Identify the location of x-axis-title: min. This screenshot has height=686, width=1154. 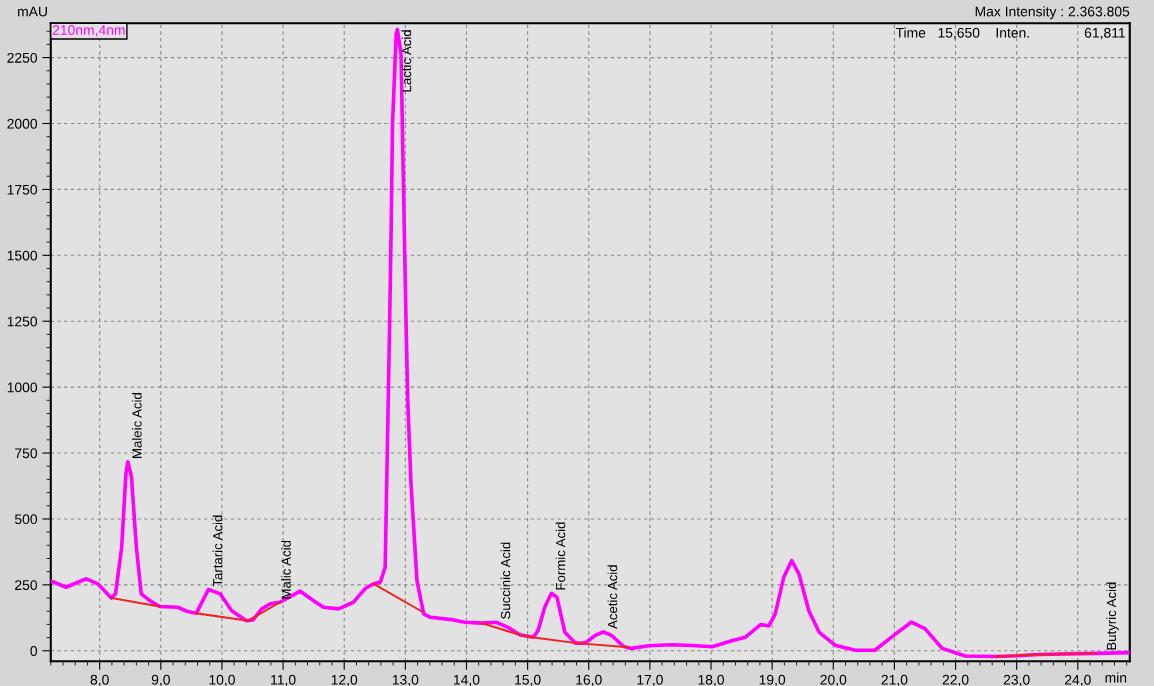
(1116, 677).